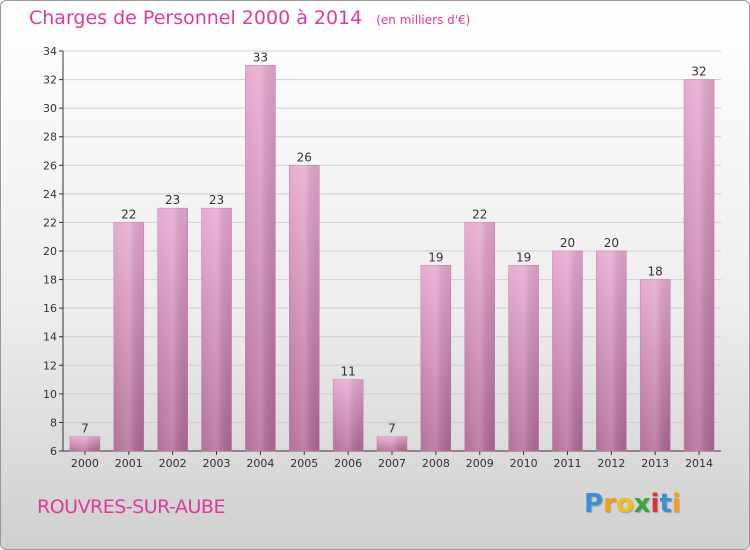 The width and height of the screenshot is (750, 550). What do you see at coordinates (50, 51) in the screenshot?
I see `y-tick-label: 34` at bounding box center [50, 51].